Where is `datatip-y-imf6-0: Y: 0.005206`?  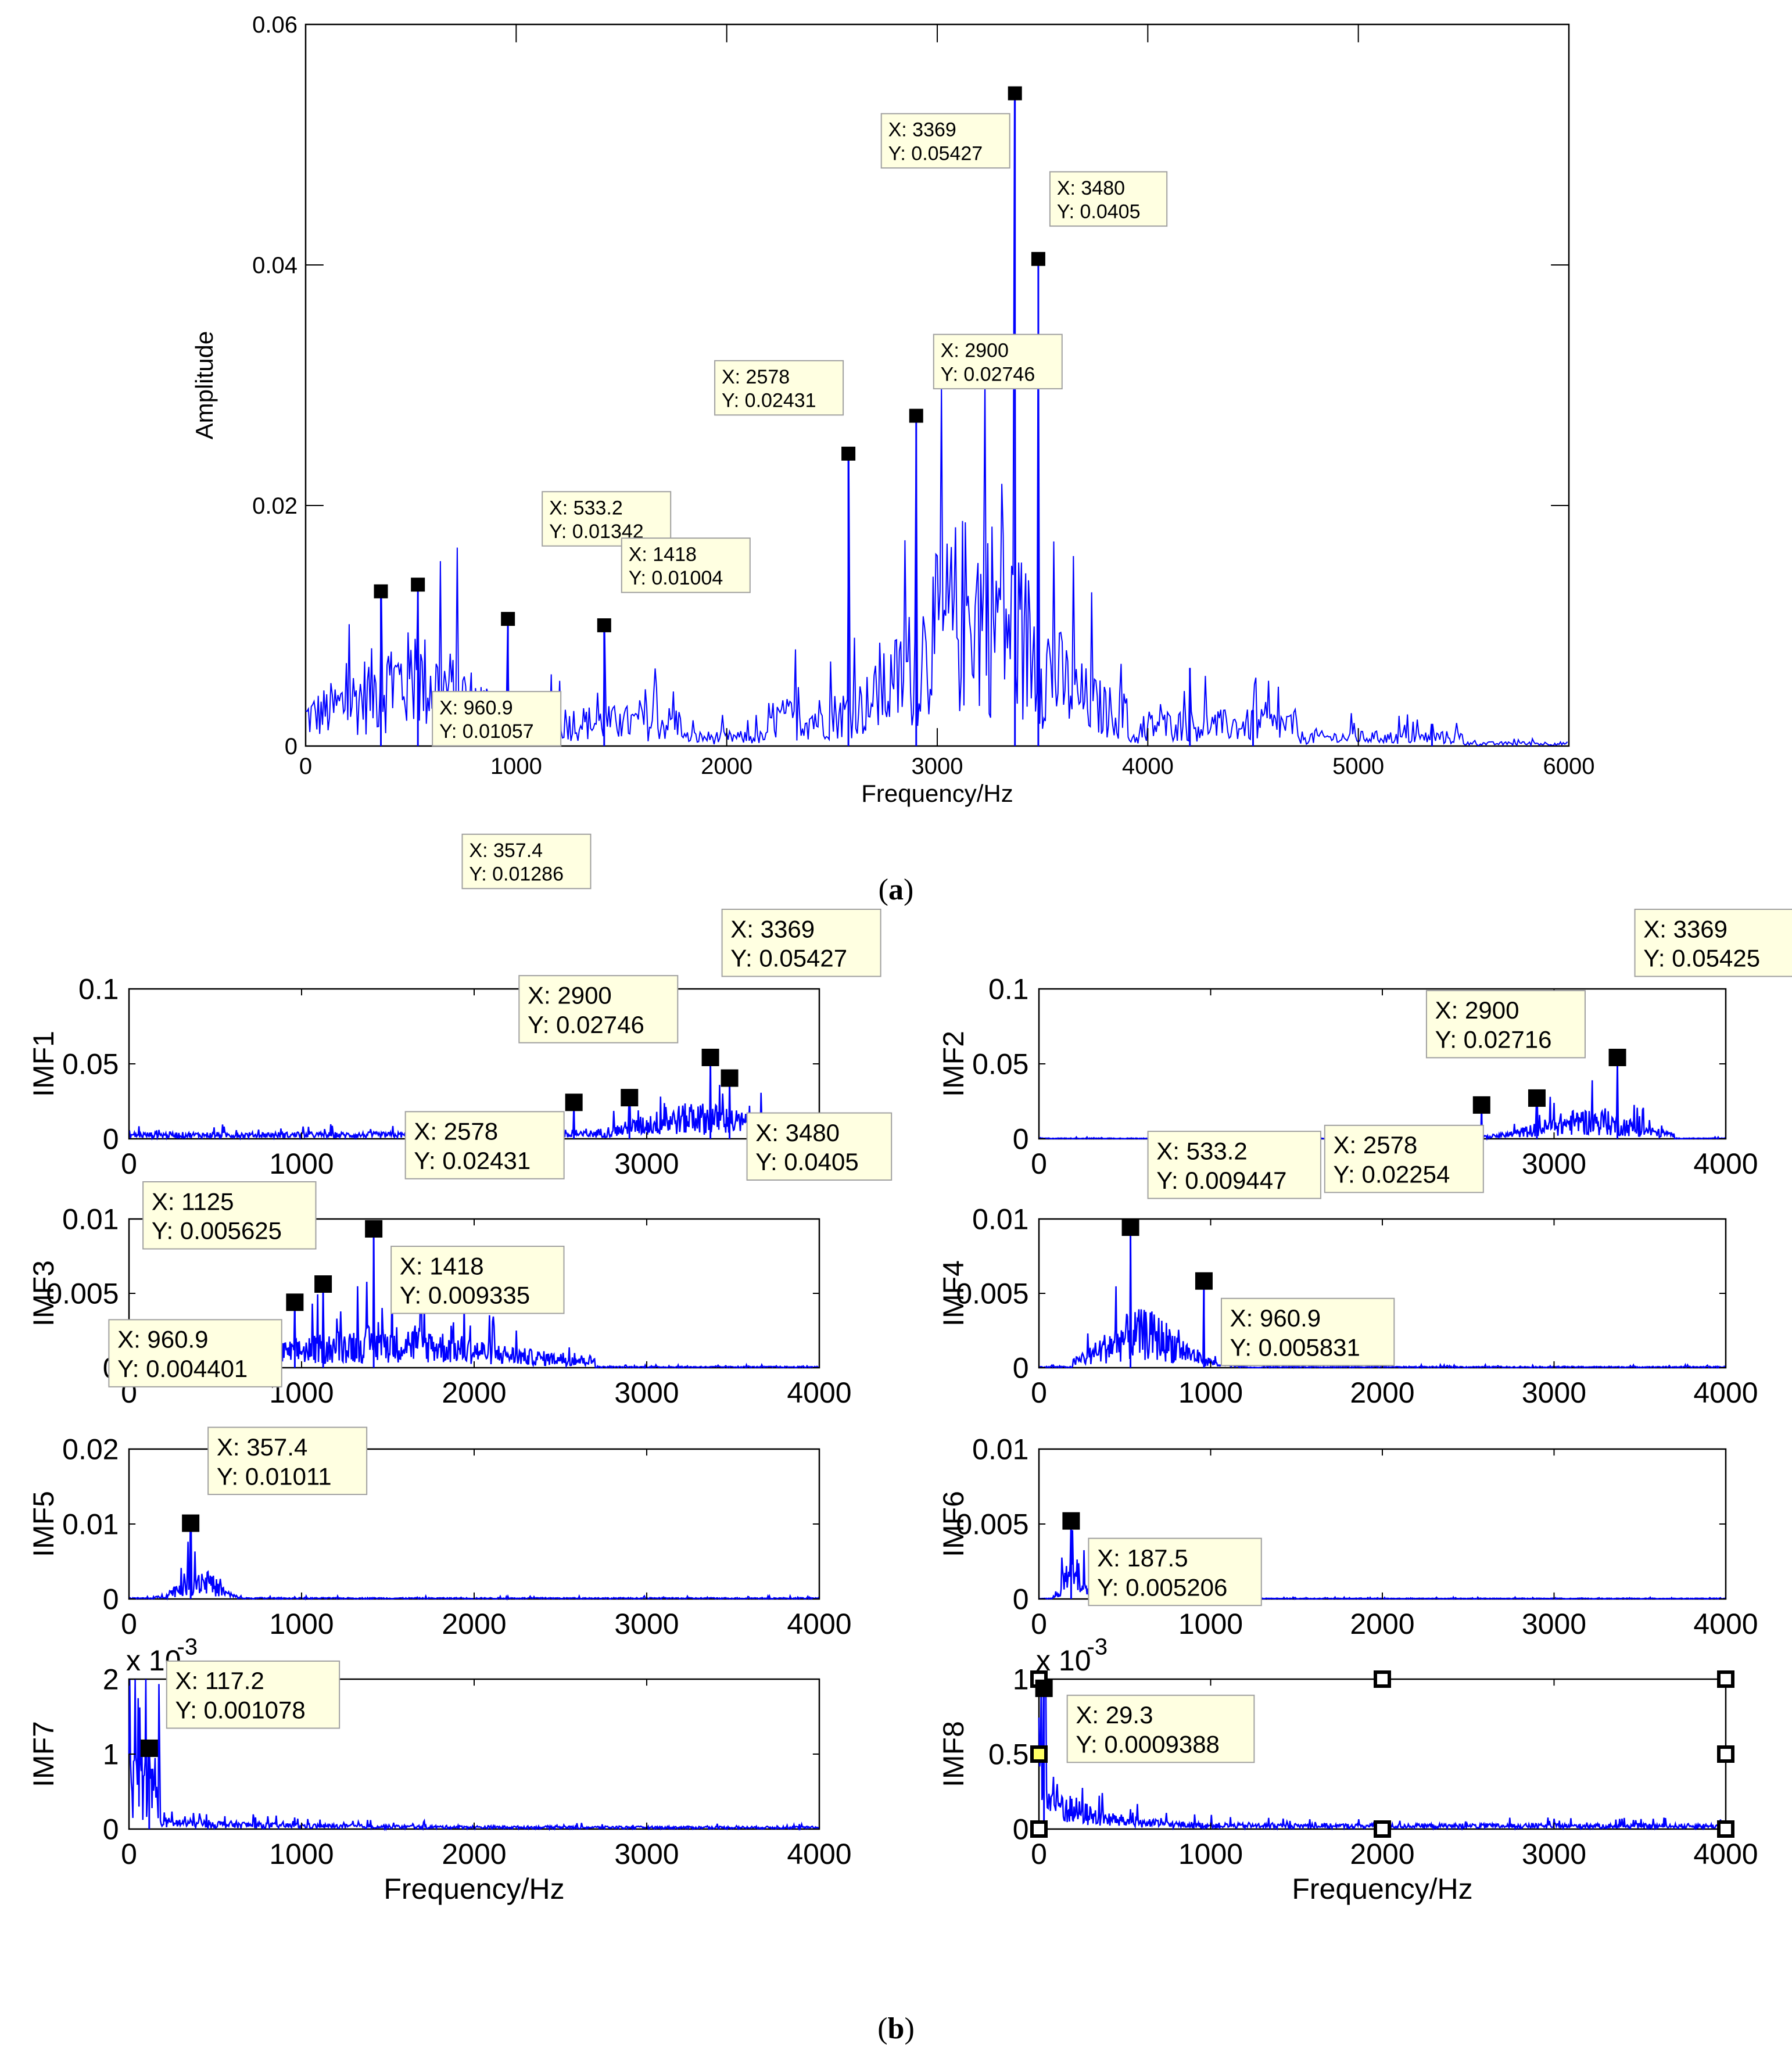 datatip-y-imf6-0: Y: 0.005206 is located at coordinates (1162, 1587).